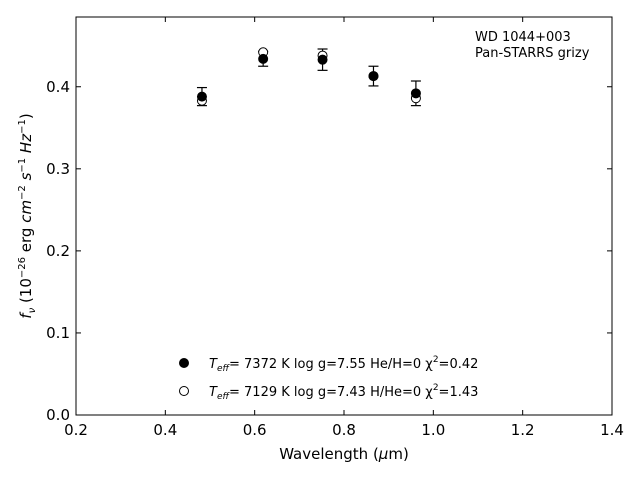 The height and width of the screenshot is (480, 640). What do you see at coordinates (58, 87) in the screenshot?
I see `y-tick-label: 0.4` at bounding box center [58, 87].